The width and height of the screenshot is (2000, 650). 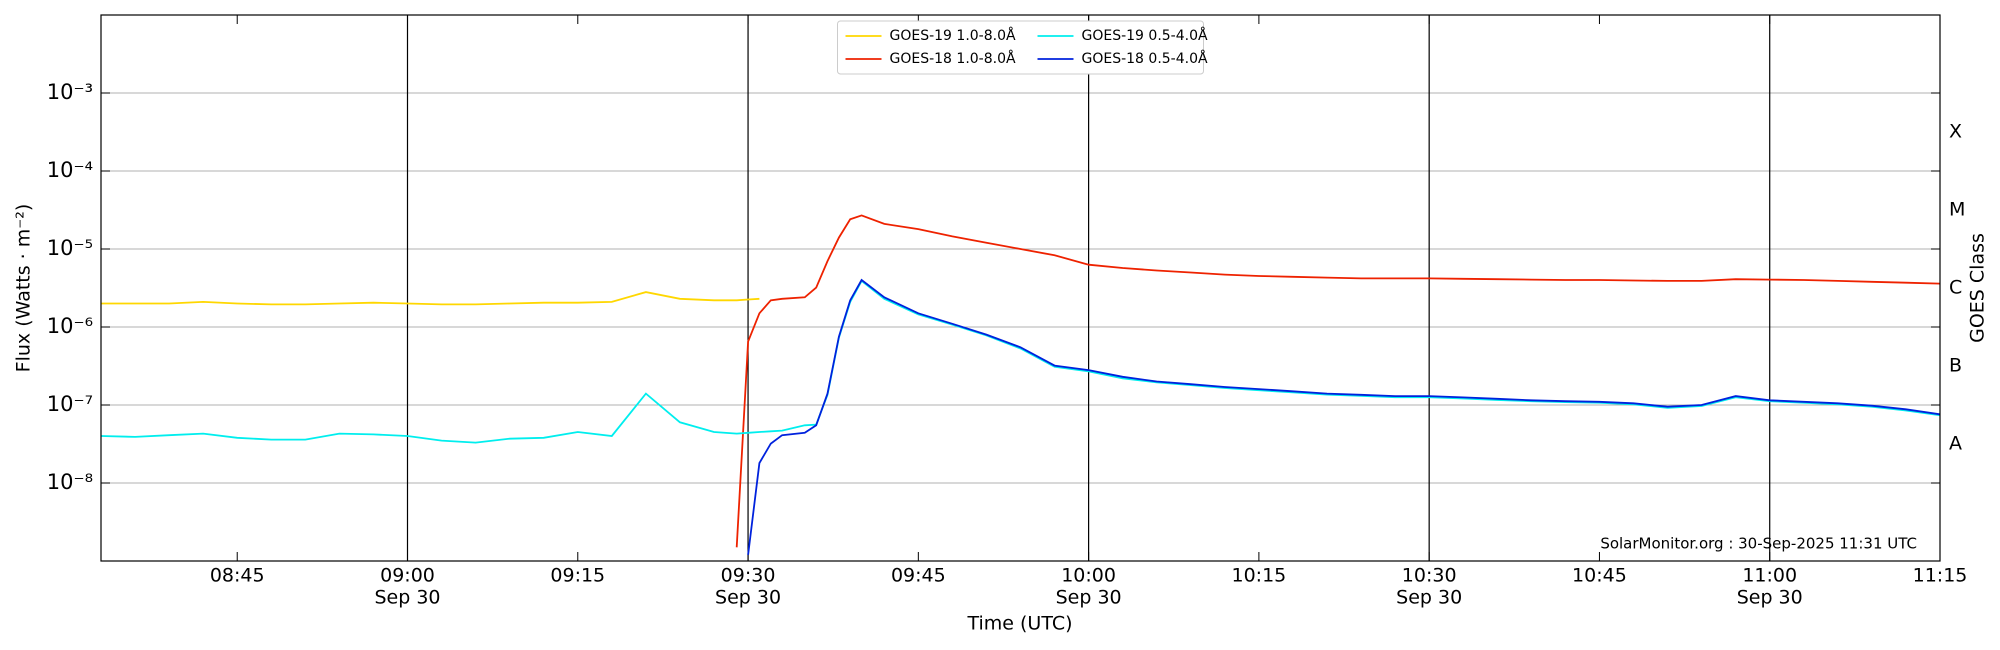 I want to click on series-line, so click(x=430, y=298).